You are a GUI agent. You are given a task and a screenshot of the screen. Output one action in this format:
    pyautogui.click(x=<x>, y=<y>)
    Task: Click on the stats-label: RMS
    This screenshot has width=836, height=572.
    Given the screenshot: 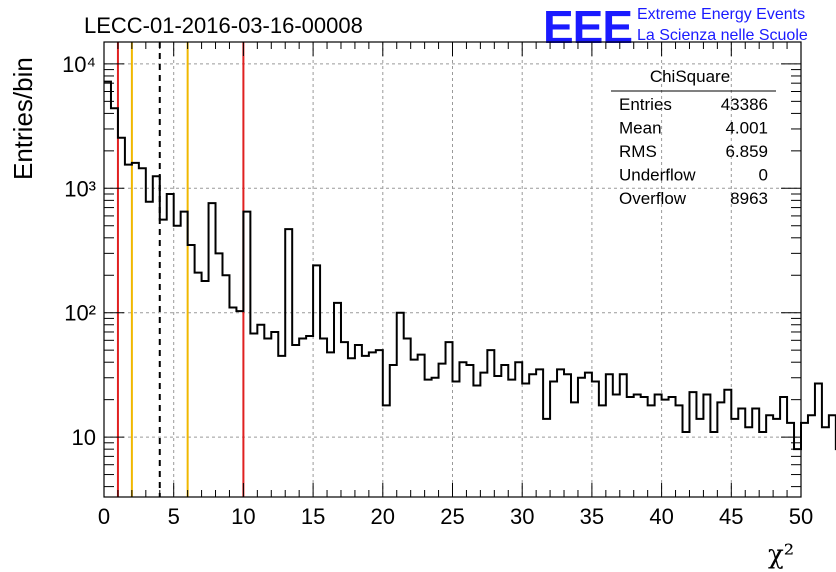 What is the action you would take?
    pyautogui.click(x=638, y=151)
    